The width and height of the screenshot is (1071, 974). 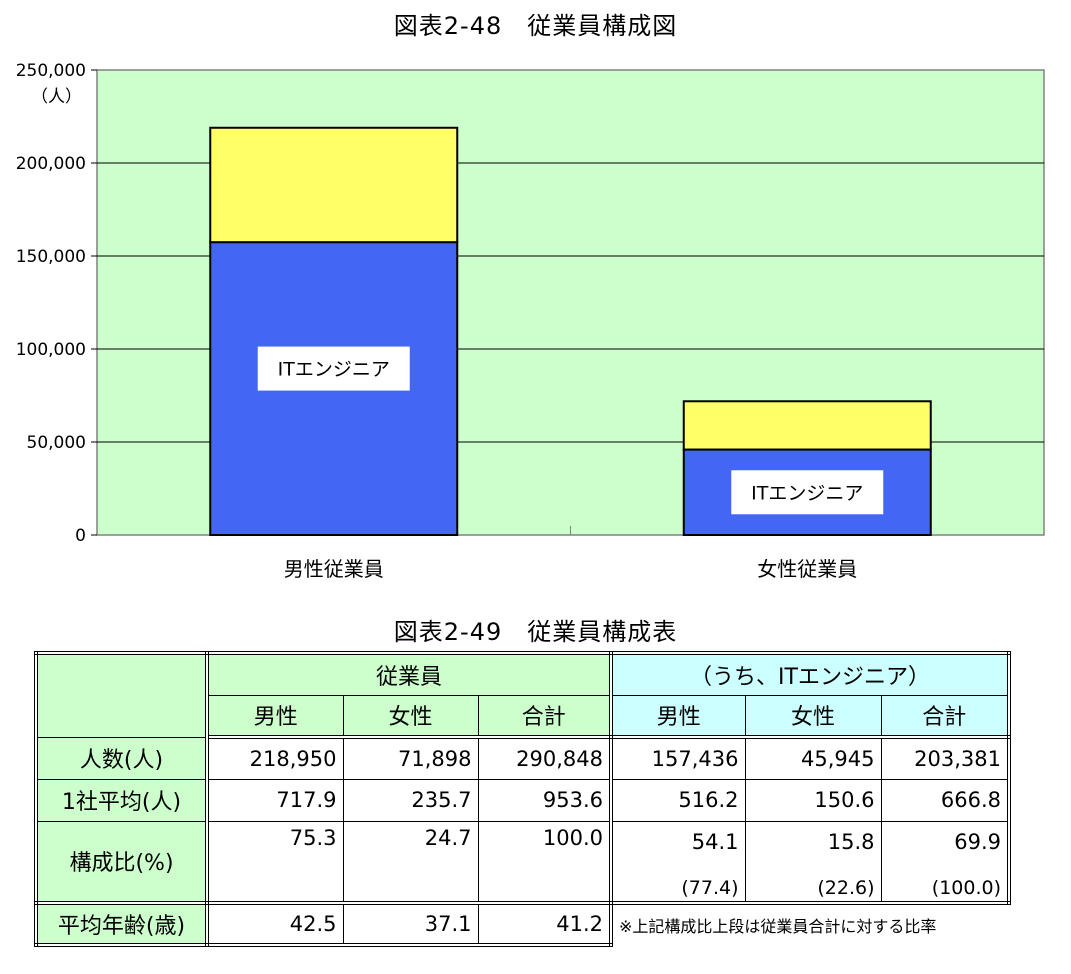 I want to click on table-cell-sub: (77.4), so click(x=678, y=884).